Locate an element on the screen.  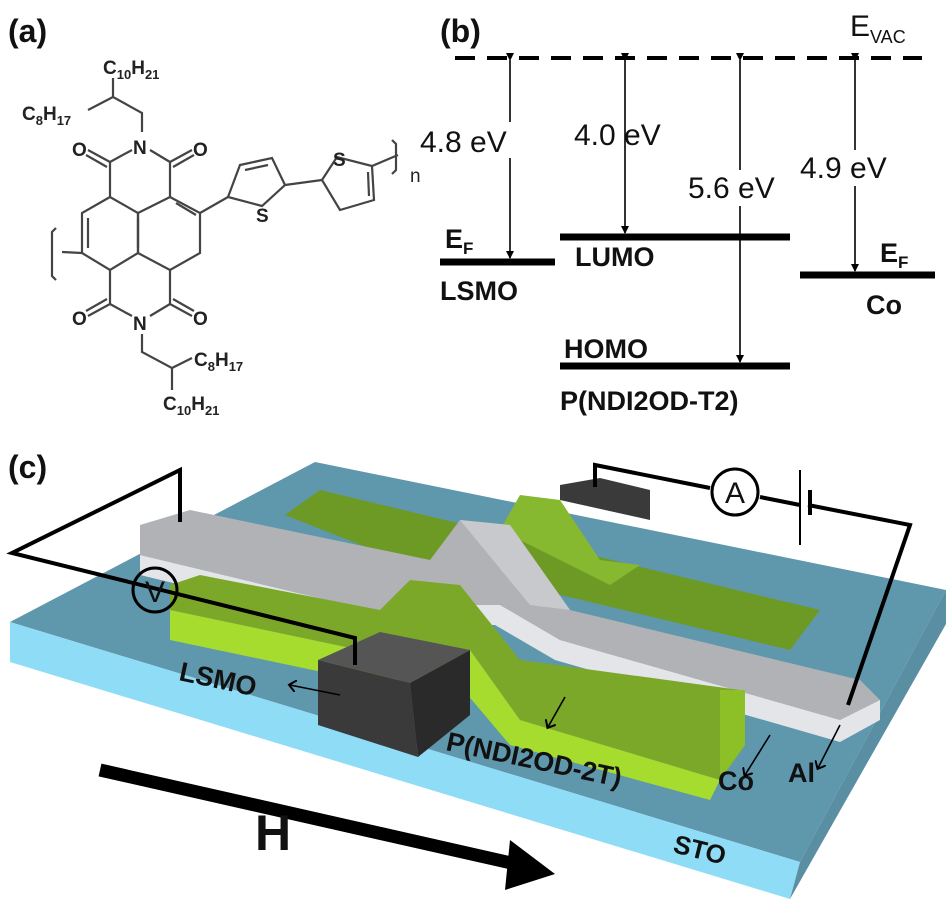
ammeter is located at coordinates (735, 492).